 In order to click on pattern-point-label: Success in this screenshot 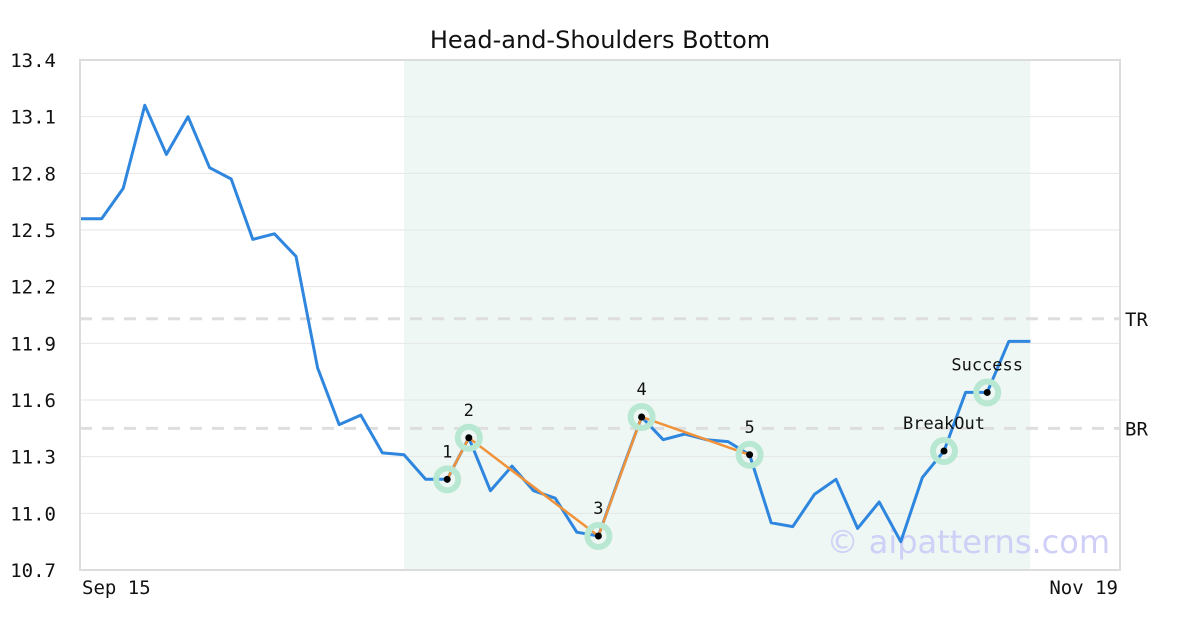, I will do `click(987, 365)`.